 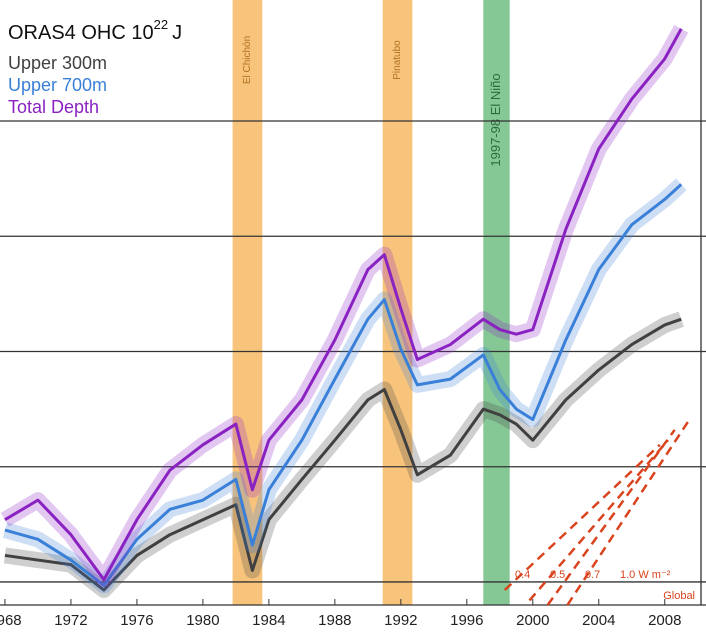 I want to click on rate-label: 1.0 W m⁻², so click(x=645, y=575).